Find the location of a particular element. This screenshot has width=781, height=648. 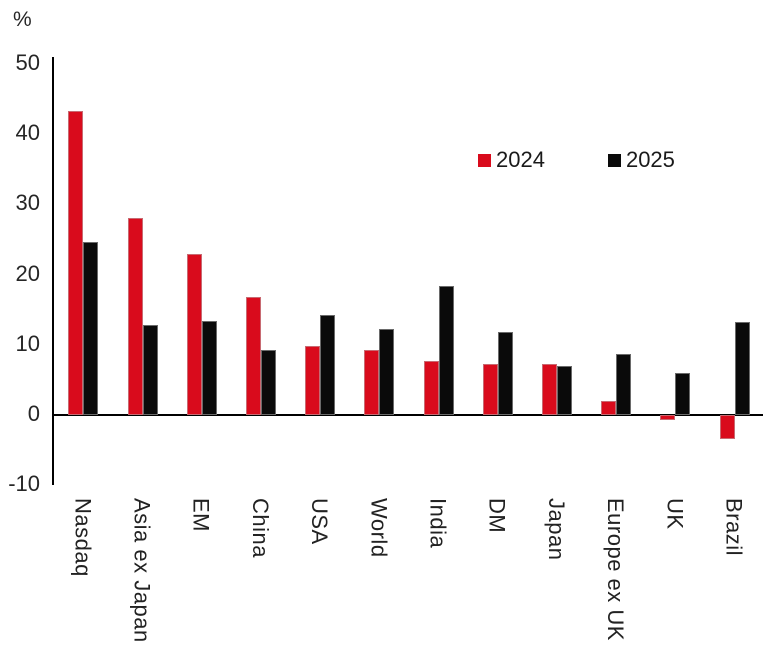

y-tick-label: 20 is located at coordinates (27, 273).